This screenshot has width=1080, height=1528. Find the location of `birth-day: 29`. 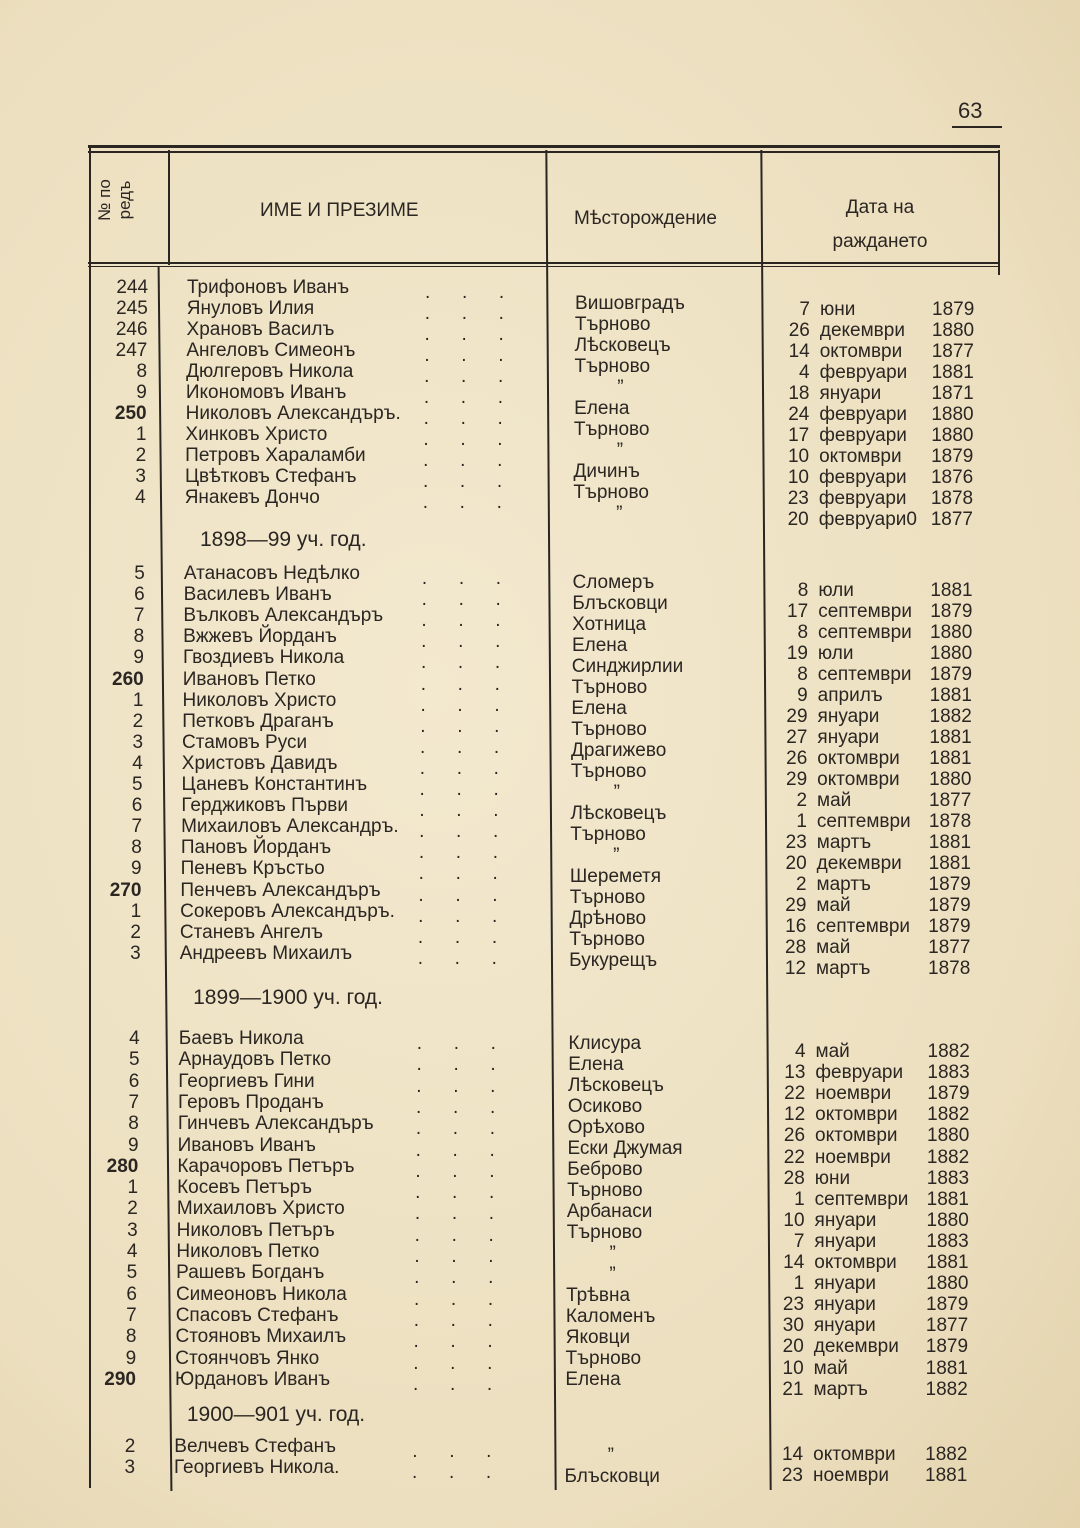

birth-day: 29 is located at coordinates (797, 716).